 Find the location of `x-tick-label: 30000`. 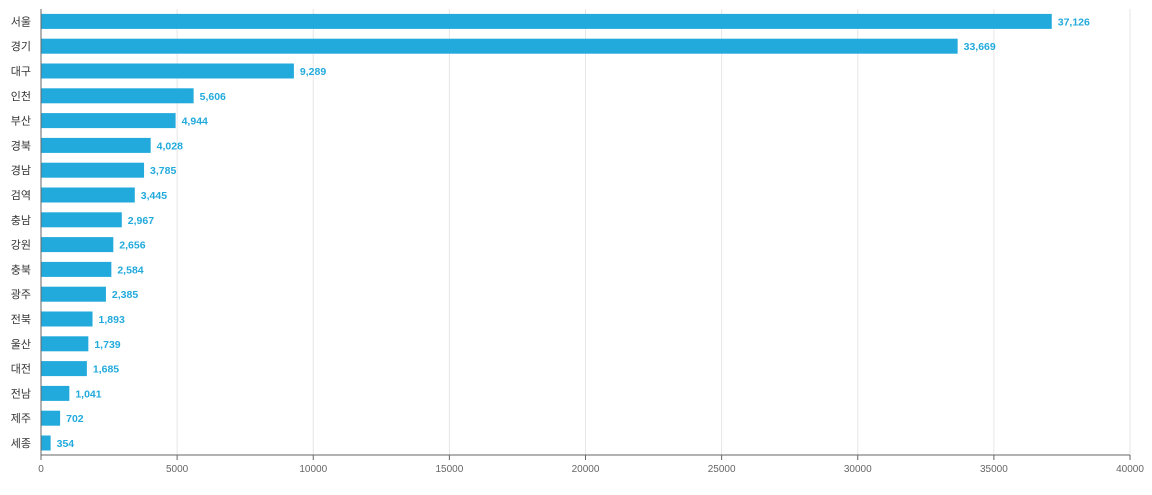

x-tick-label: 30000 is located at coordinates (858, 469).